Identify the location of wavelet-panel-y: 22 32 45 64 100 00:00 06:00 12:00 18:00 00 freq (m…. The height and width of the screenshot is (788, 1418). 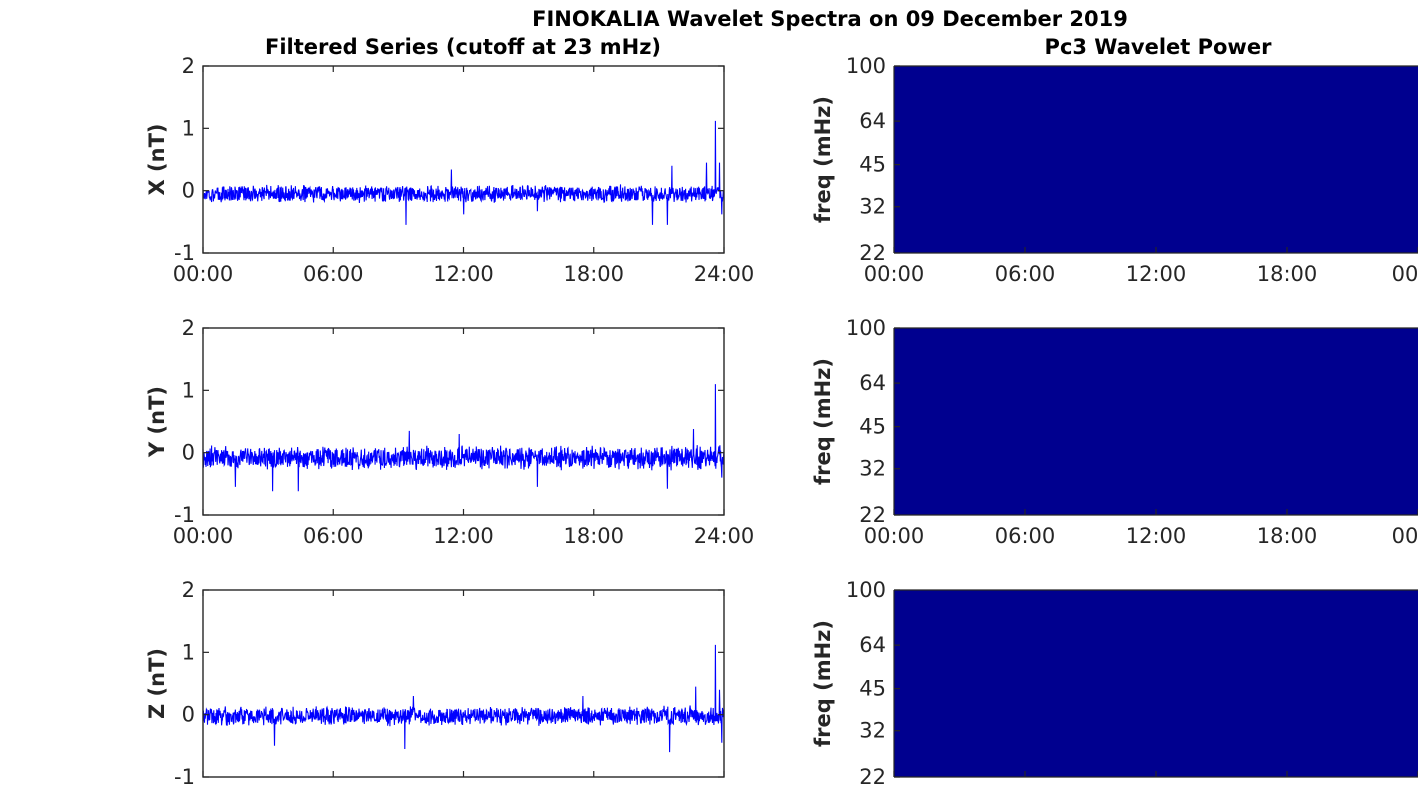
(1114, 432).